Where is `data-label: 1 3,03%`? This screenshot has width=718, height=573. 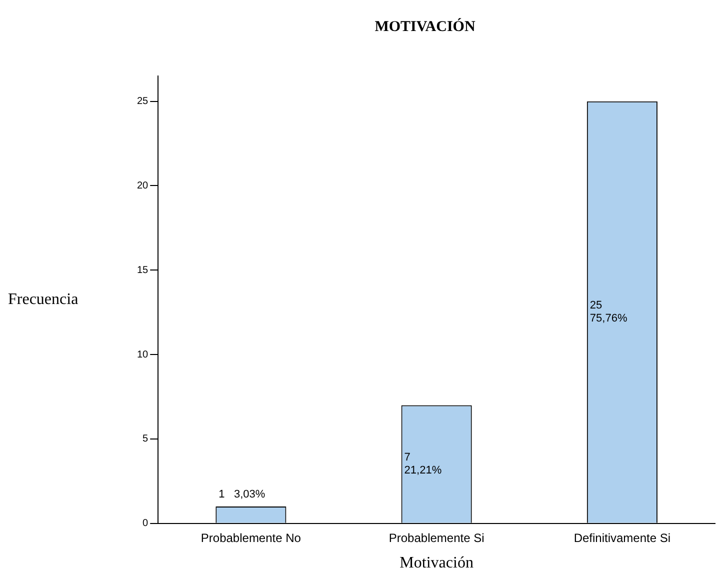 data-label: 1 3,03% is located at coordinates (242, 494).